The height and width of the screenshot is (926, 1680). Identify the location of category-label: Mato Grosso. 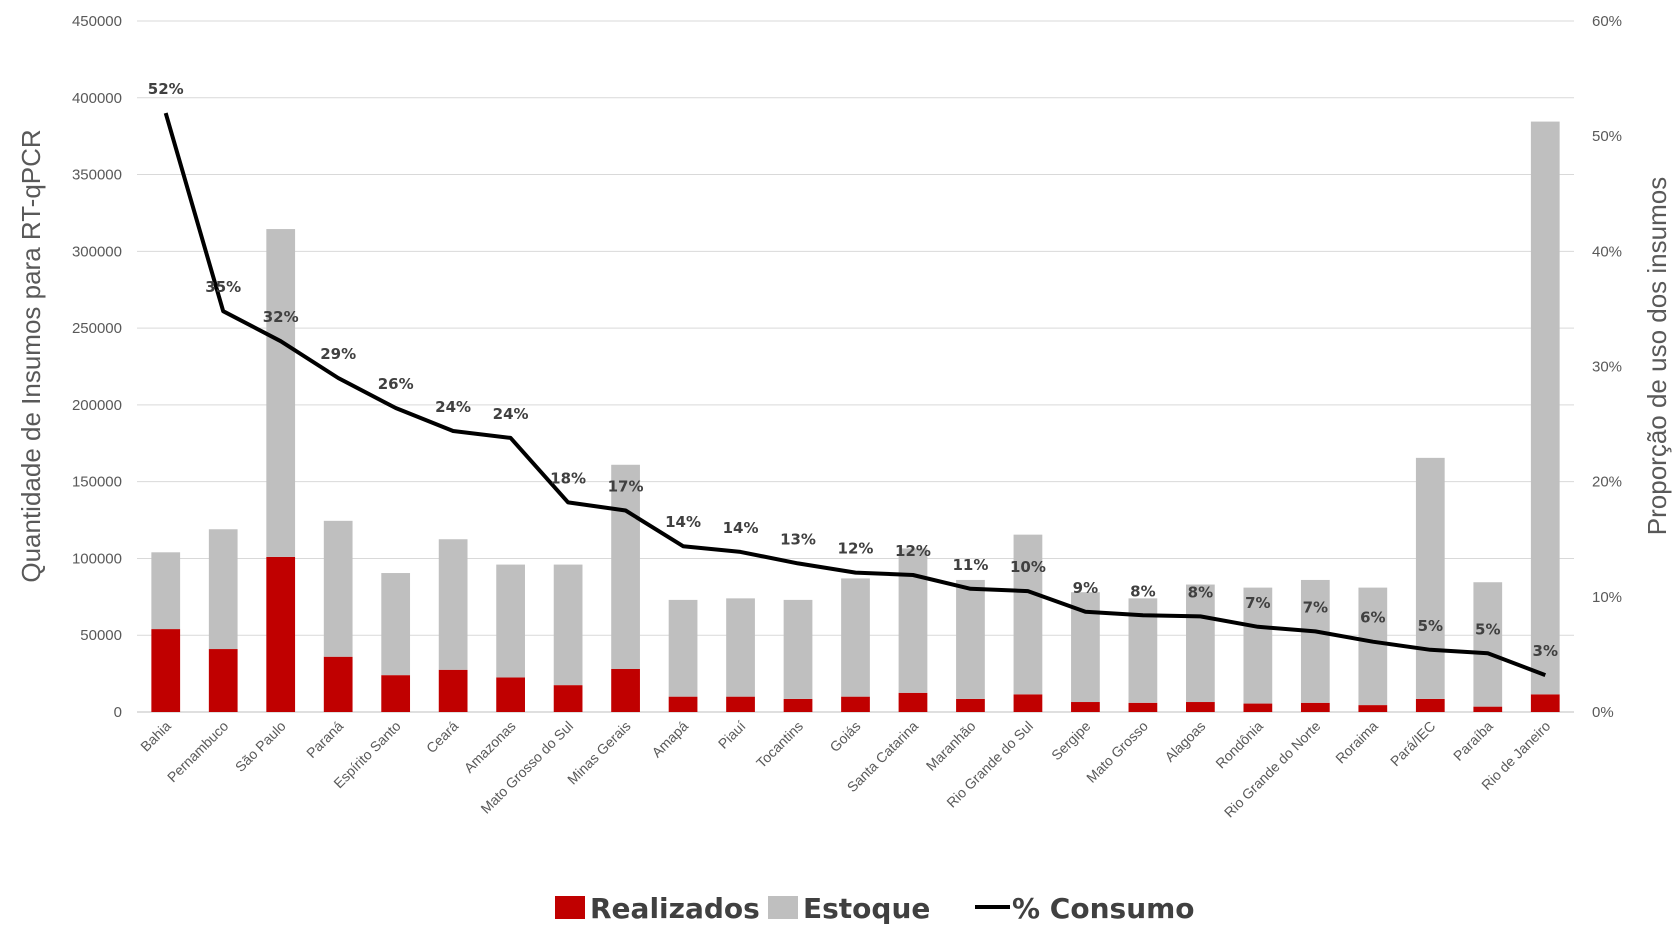
(1117, 752).